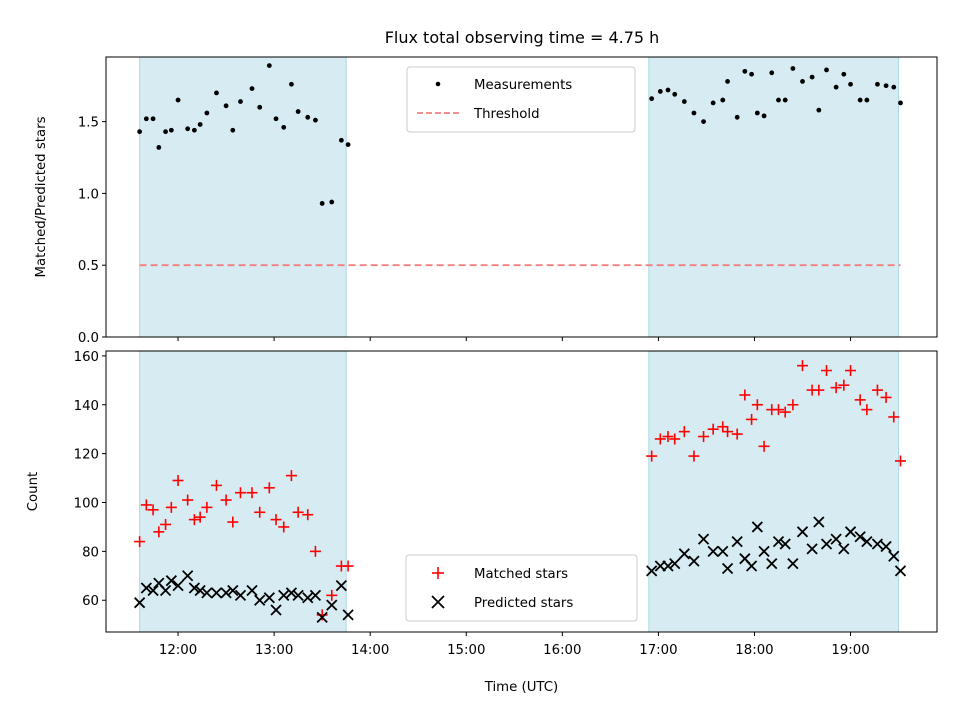  I want to click on bottom-x-tick-label-0: 12:00, so click(178, 650).